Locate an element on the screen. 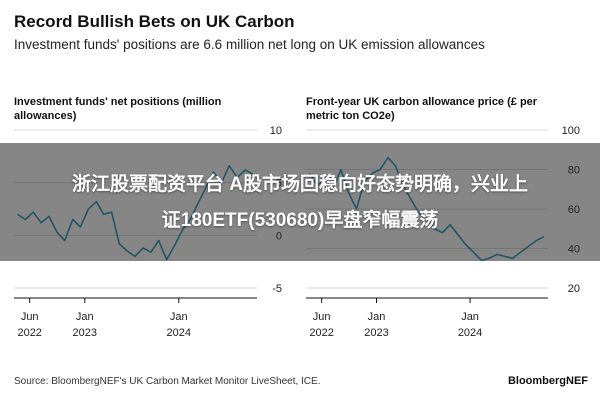 This screenshot has height=400, width=600. brand-logo: BloombergNEF is located at coordinates (547, 381).